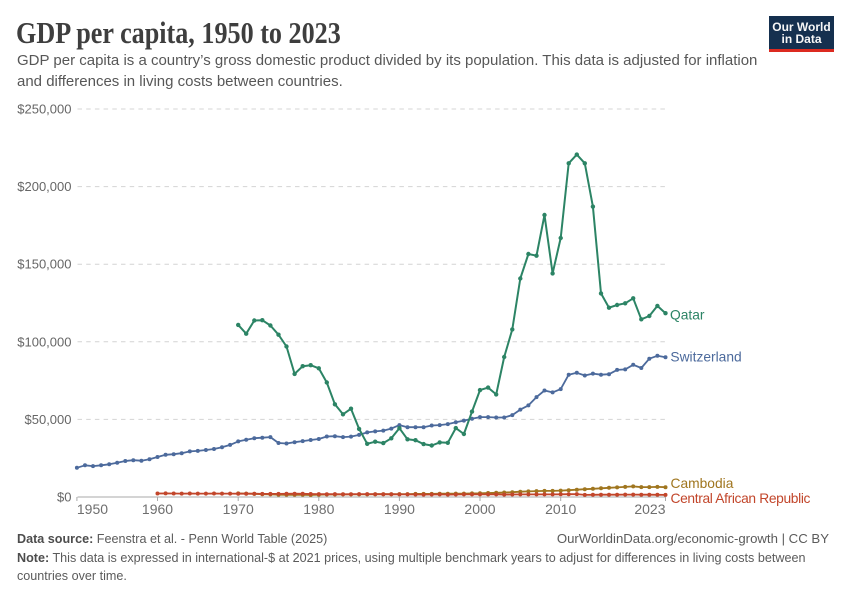 The height and width of the screenshot is (600, 850). Describe the element at coordinates (157, 509) in the screenshot. I see `svg-text: 1960` at that location.